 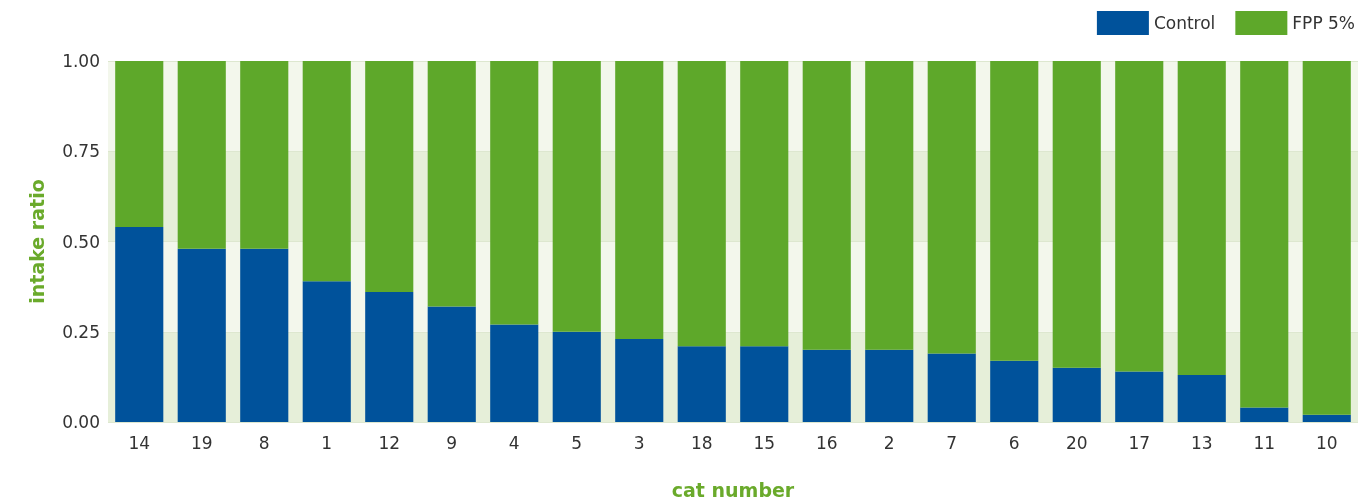 I want to click on legend-label: Control, so click(x=1184, y=23).